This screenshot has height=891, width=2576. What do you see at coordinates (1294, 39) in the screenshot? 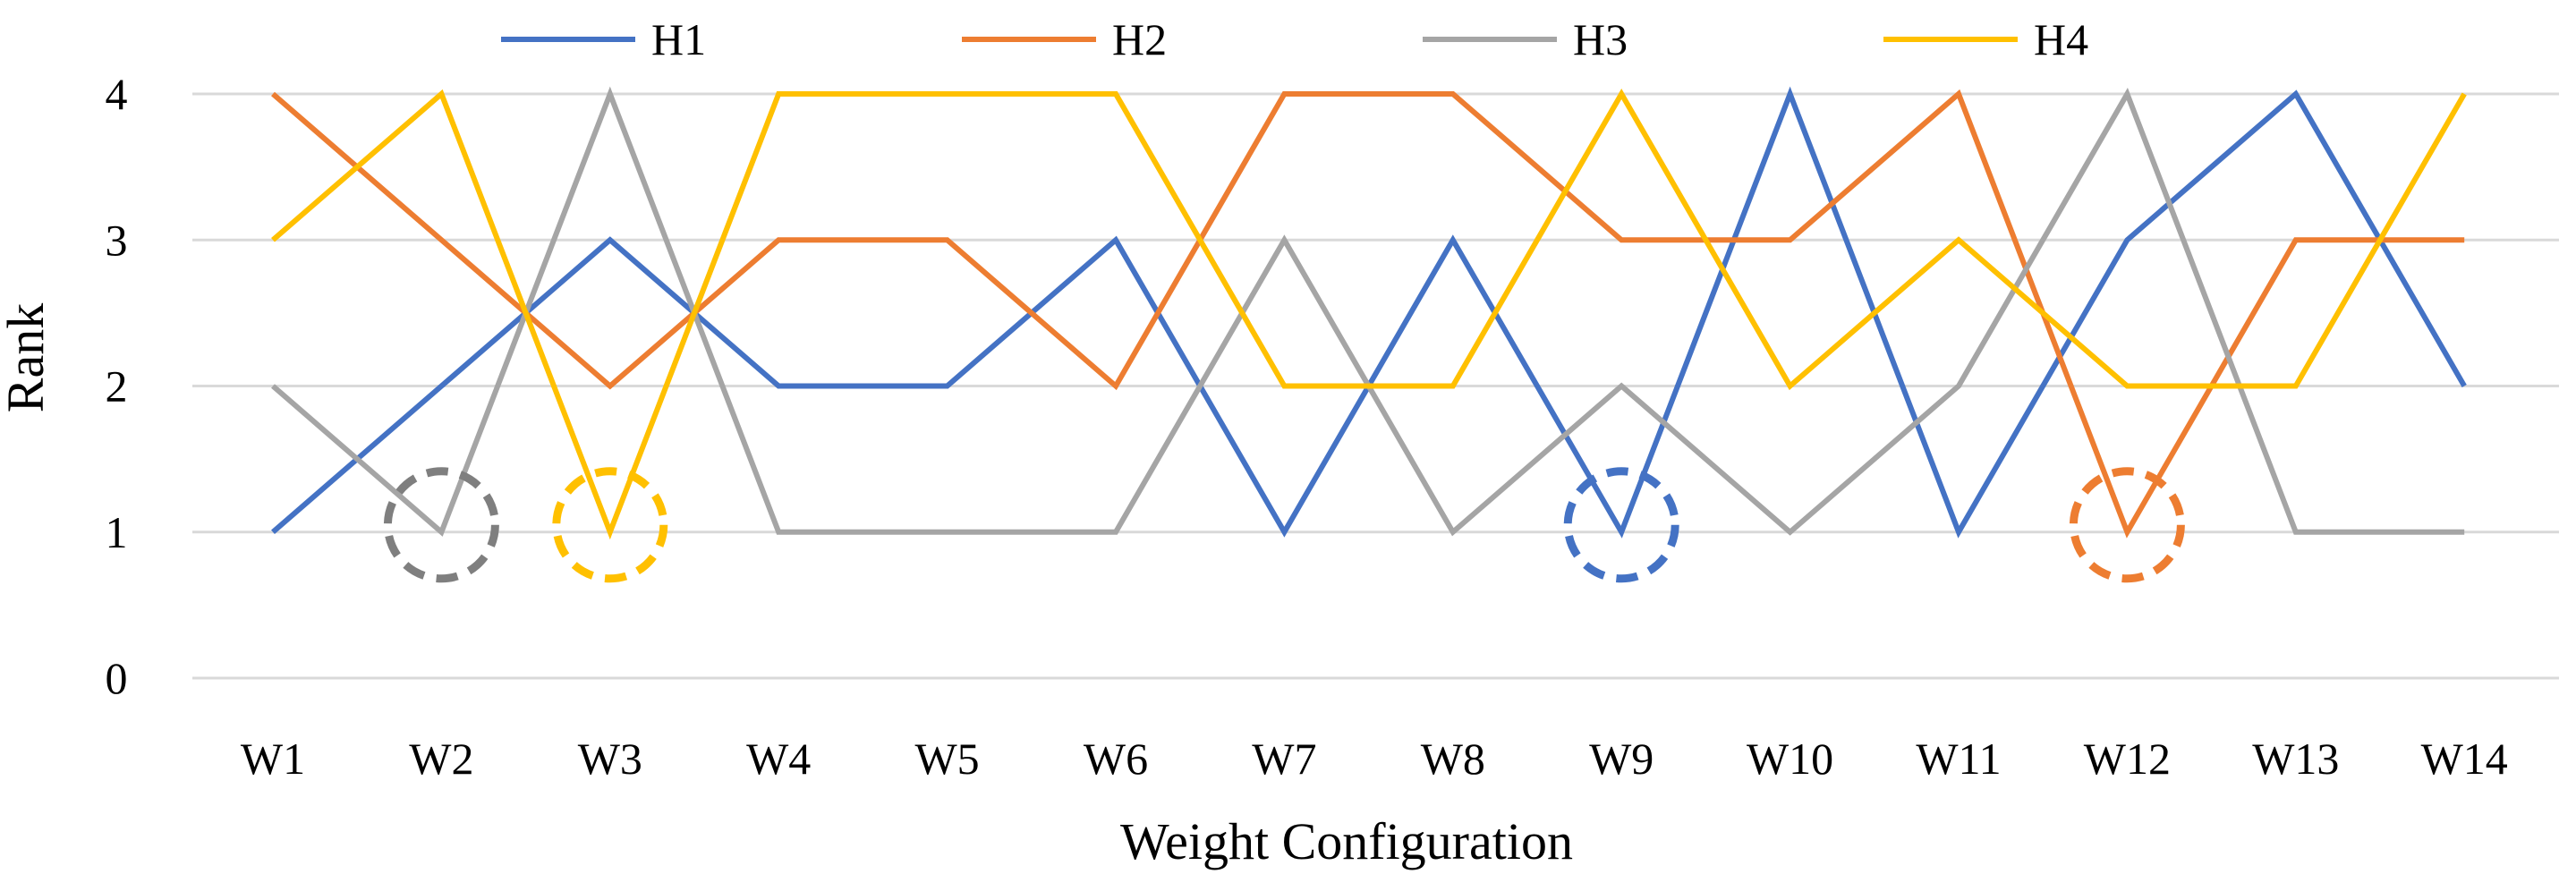
I see `legend: H1 H2 H3 H4` at bounding box center [1294, 39].